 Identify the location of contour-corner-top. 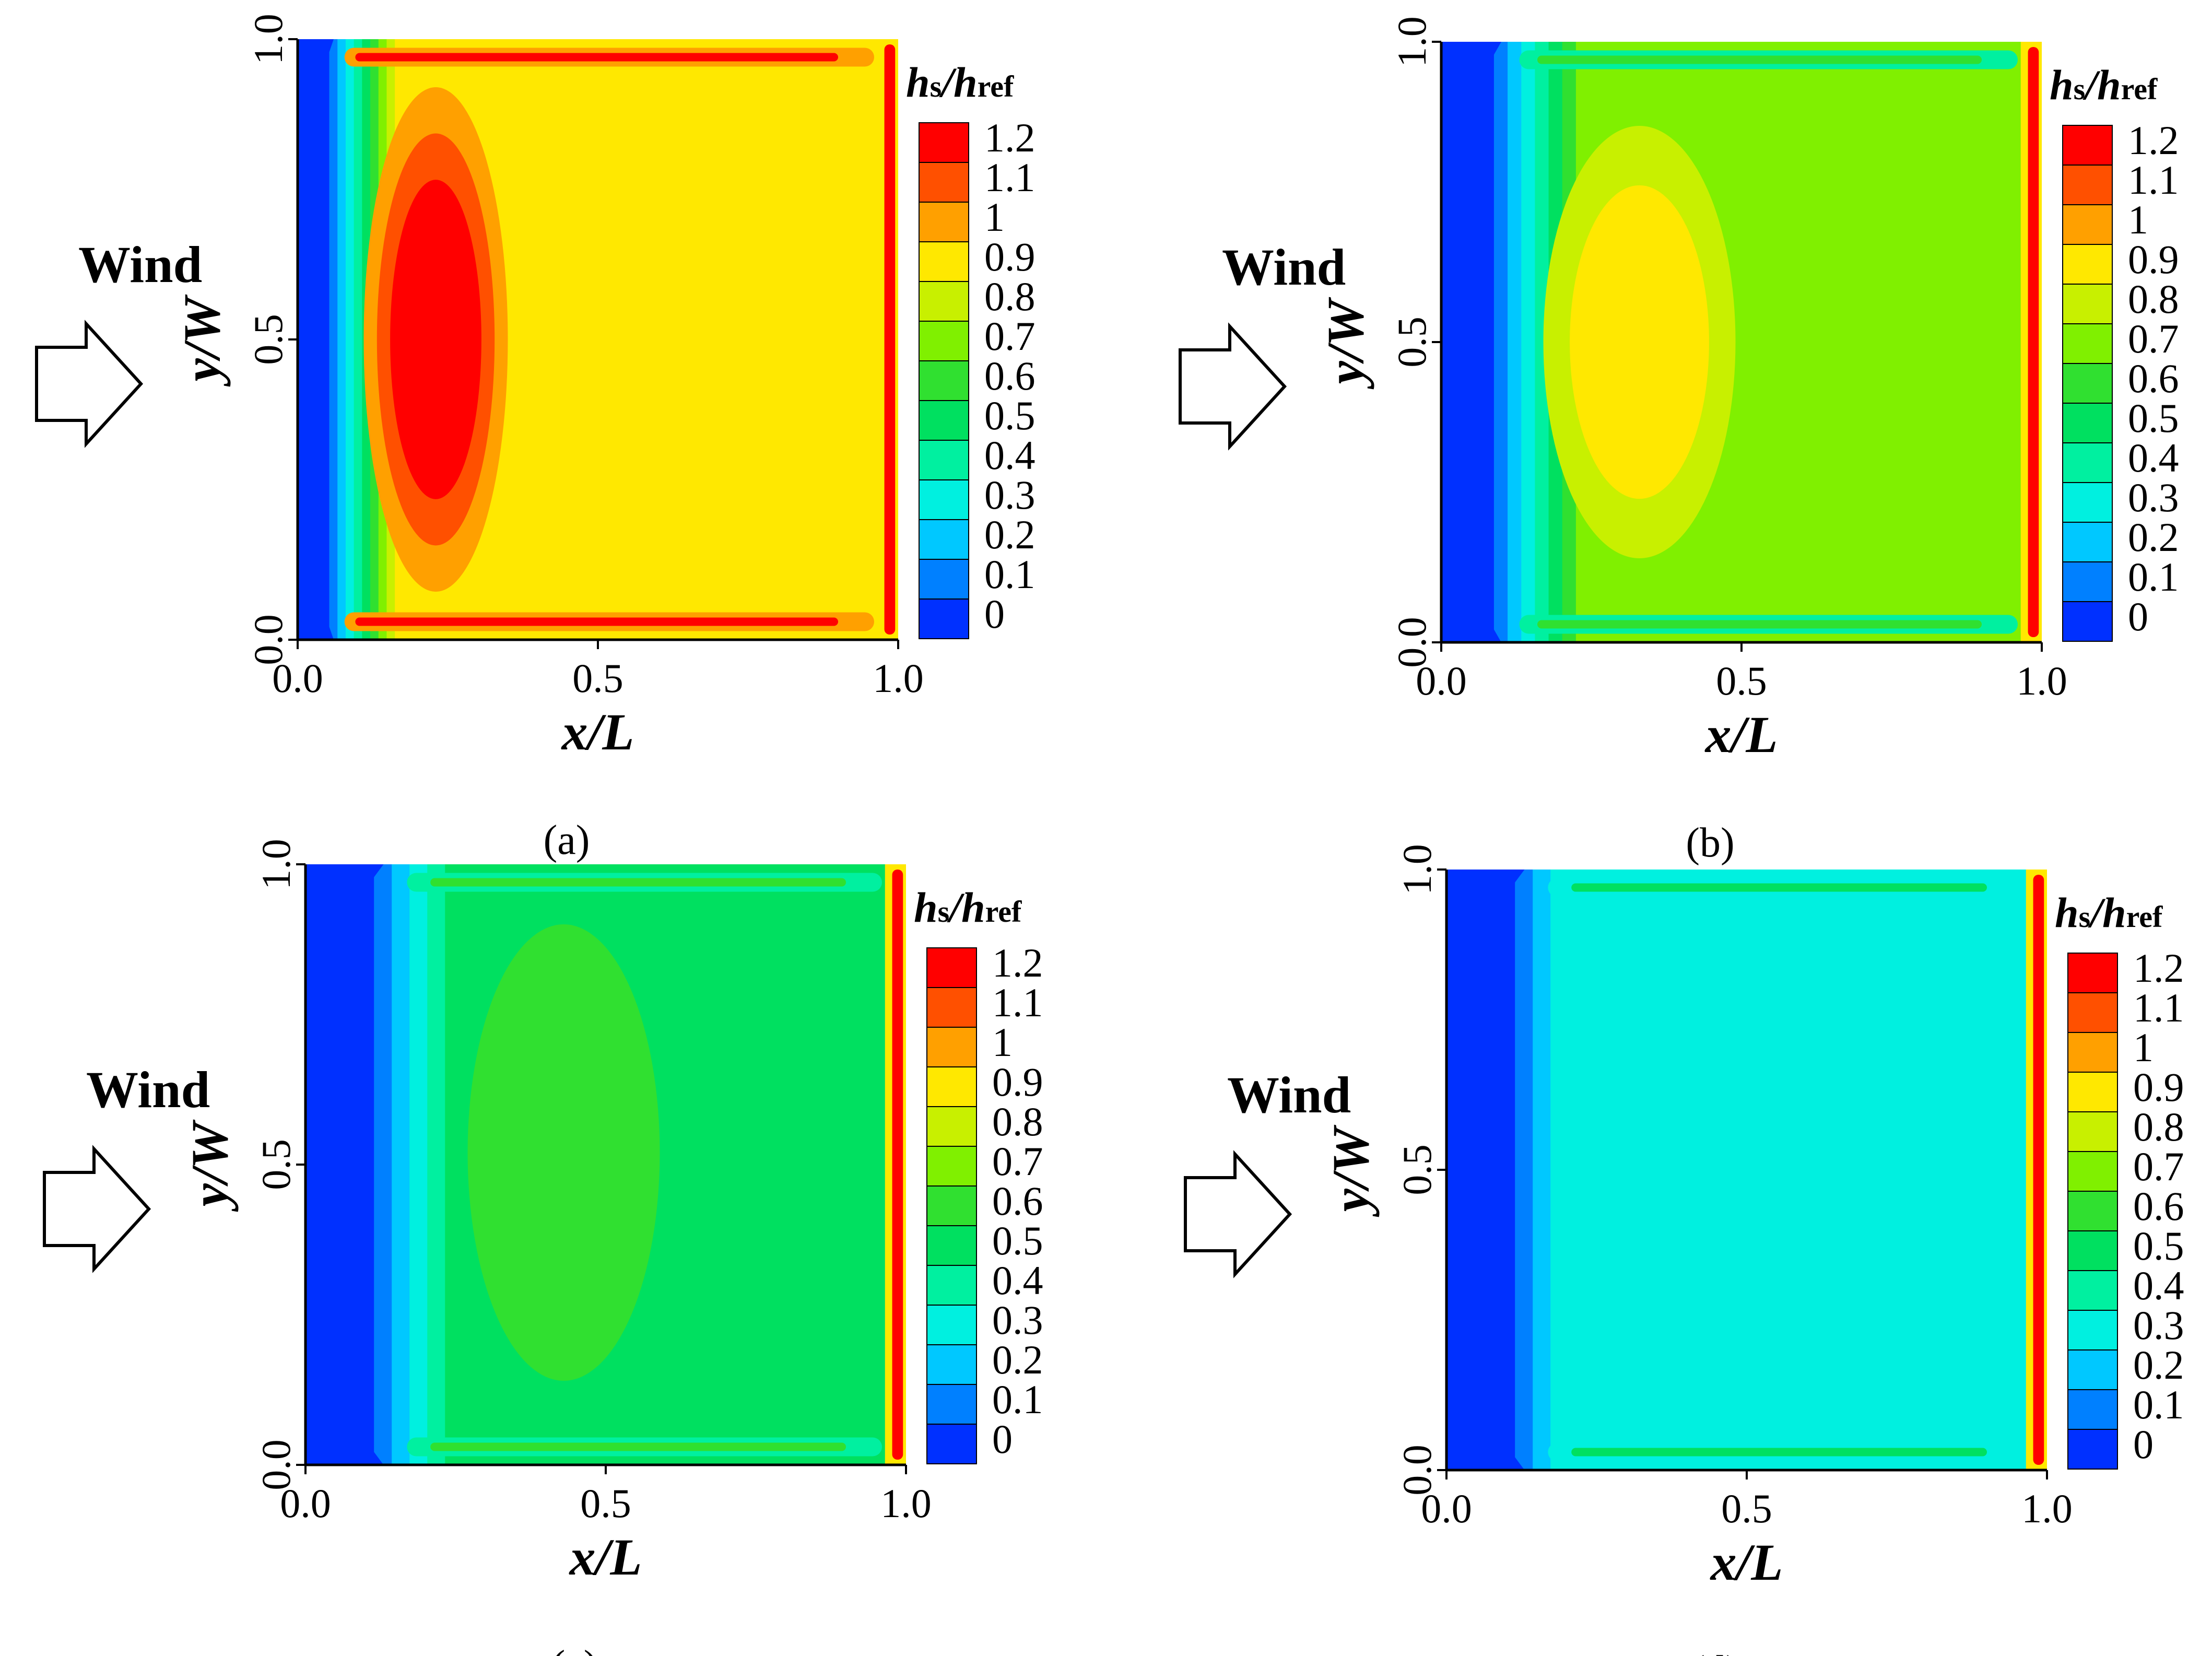
(316, 60).